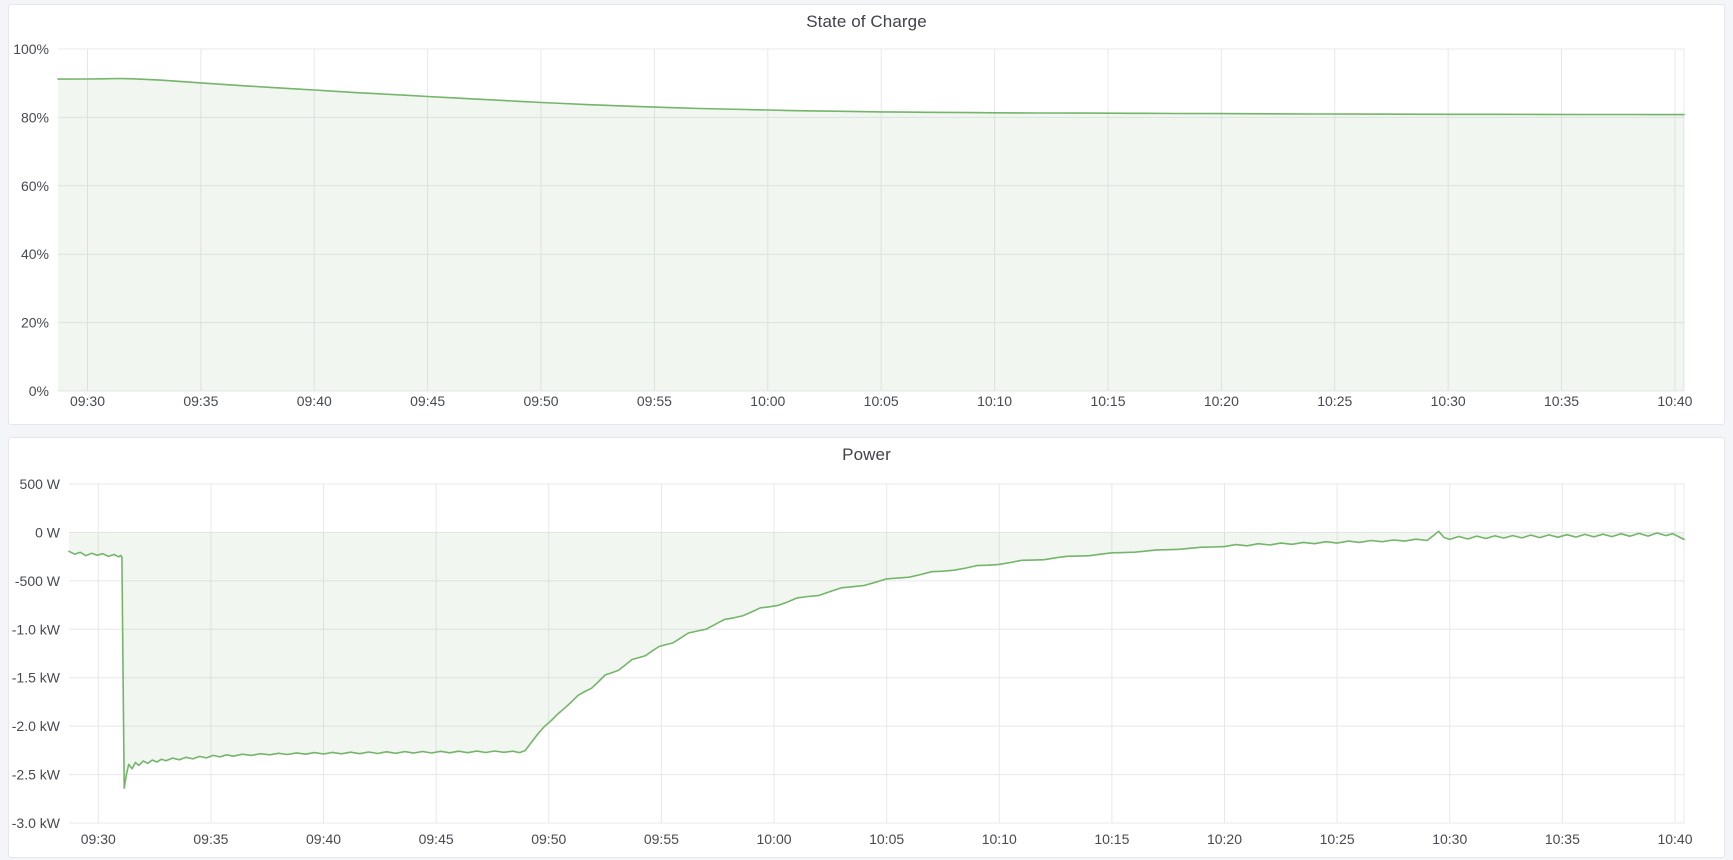 This screenshot has height=860, width=1733. Describe the element at coordinates (36, 775) in the screenshot. I see `y-axis-tick-label: -2.5 kW` at that location.